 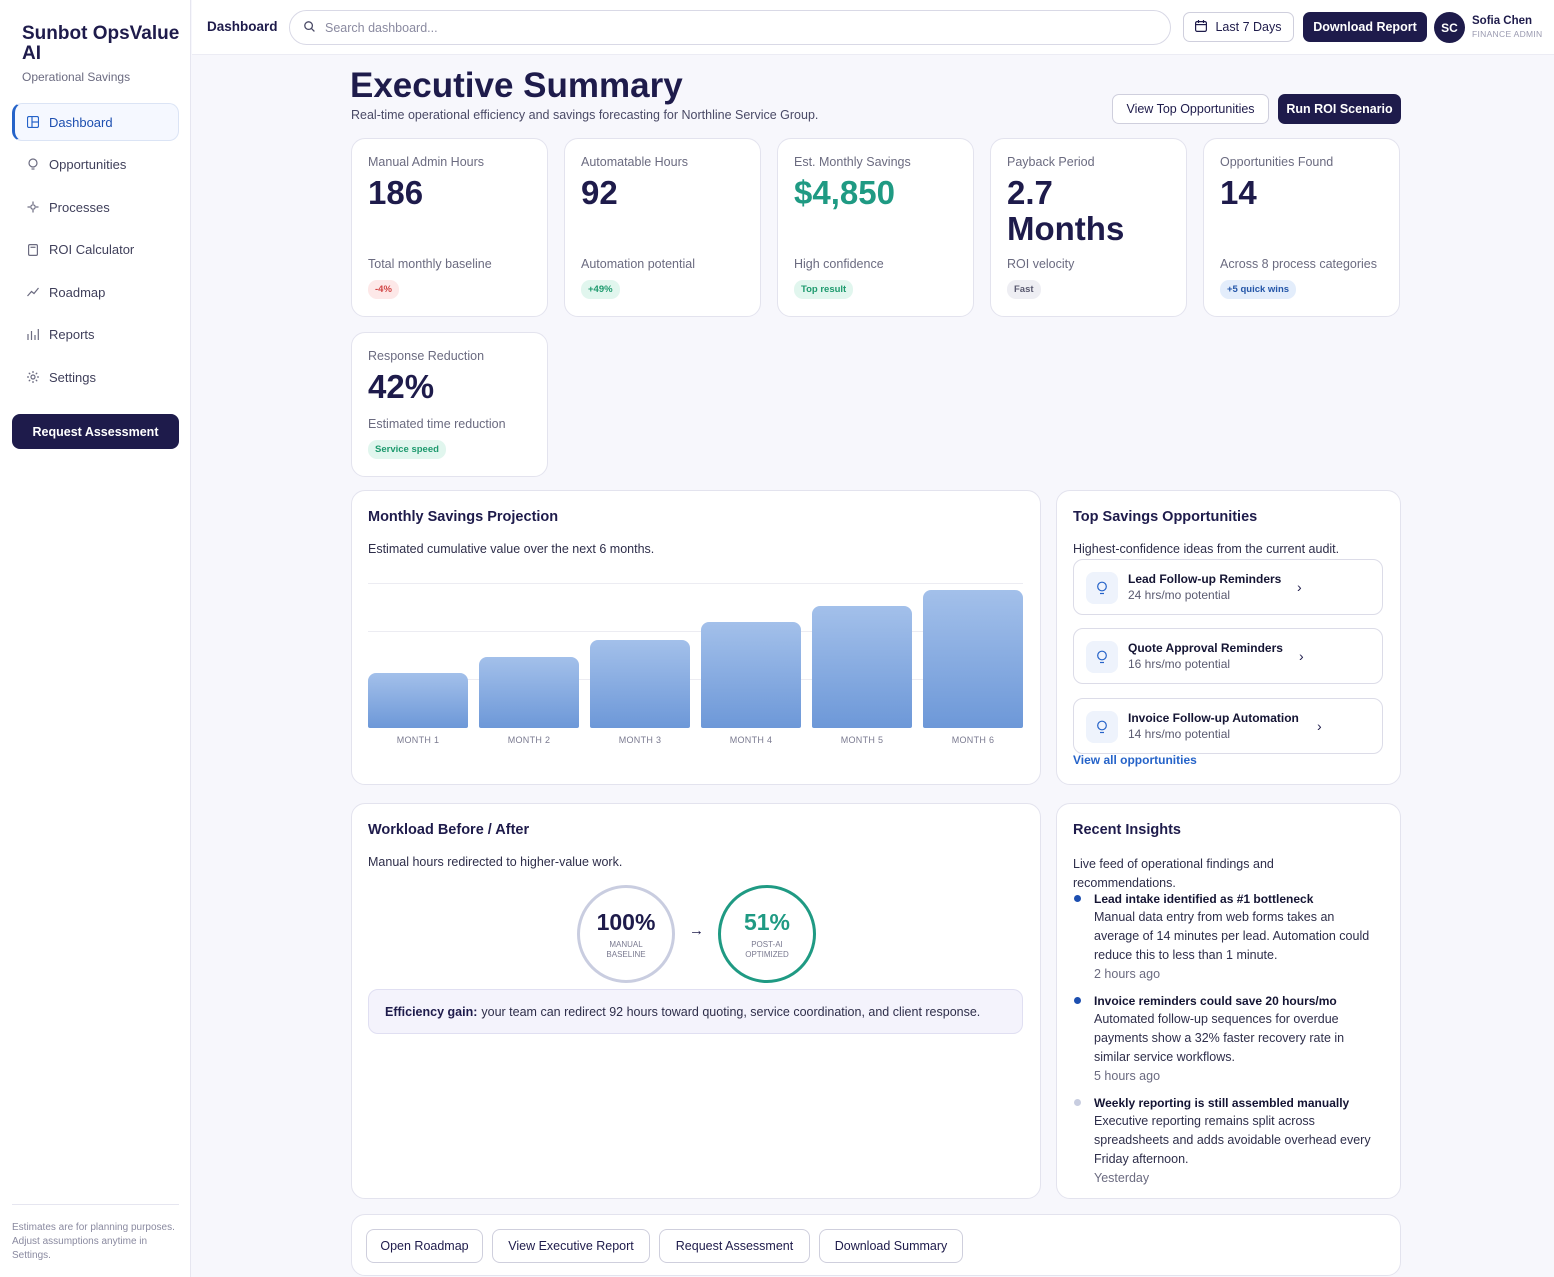 What do you see at coordinates (1135, 760) in the screenshot?
I see `view-all-opportunities-link: View all opportunities` at bounding box center [1135, 760].